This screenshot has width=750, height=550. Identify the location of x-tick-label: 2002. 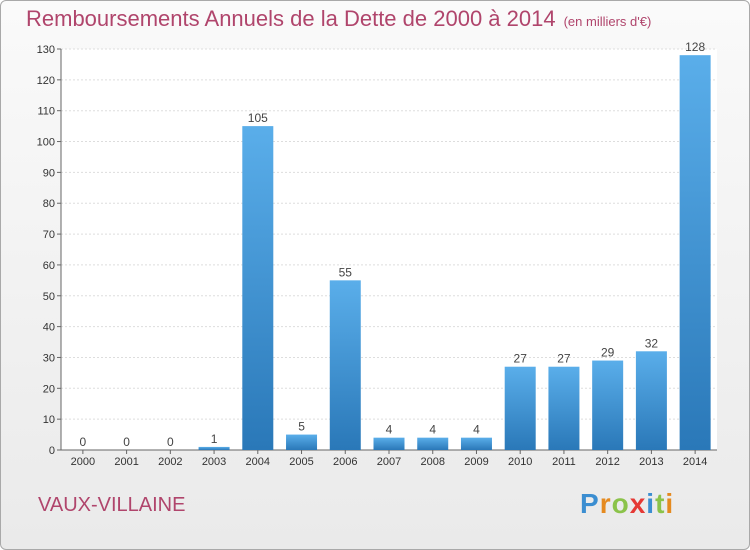
(170, 462).